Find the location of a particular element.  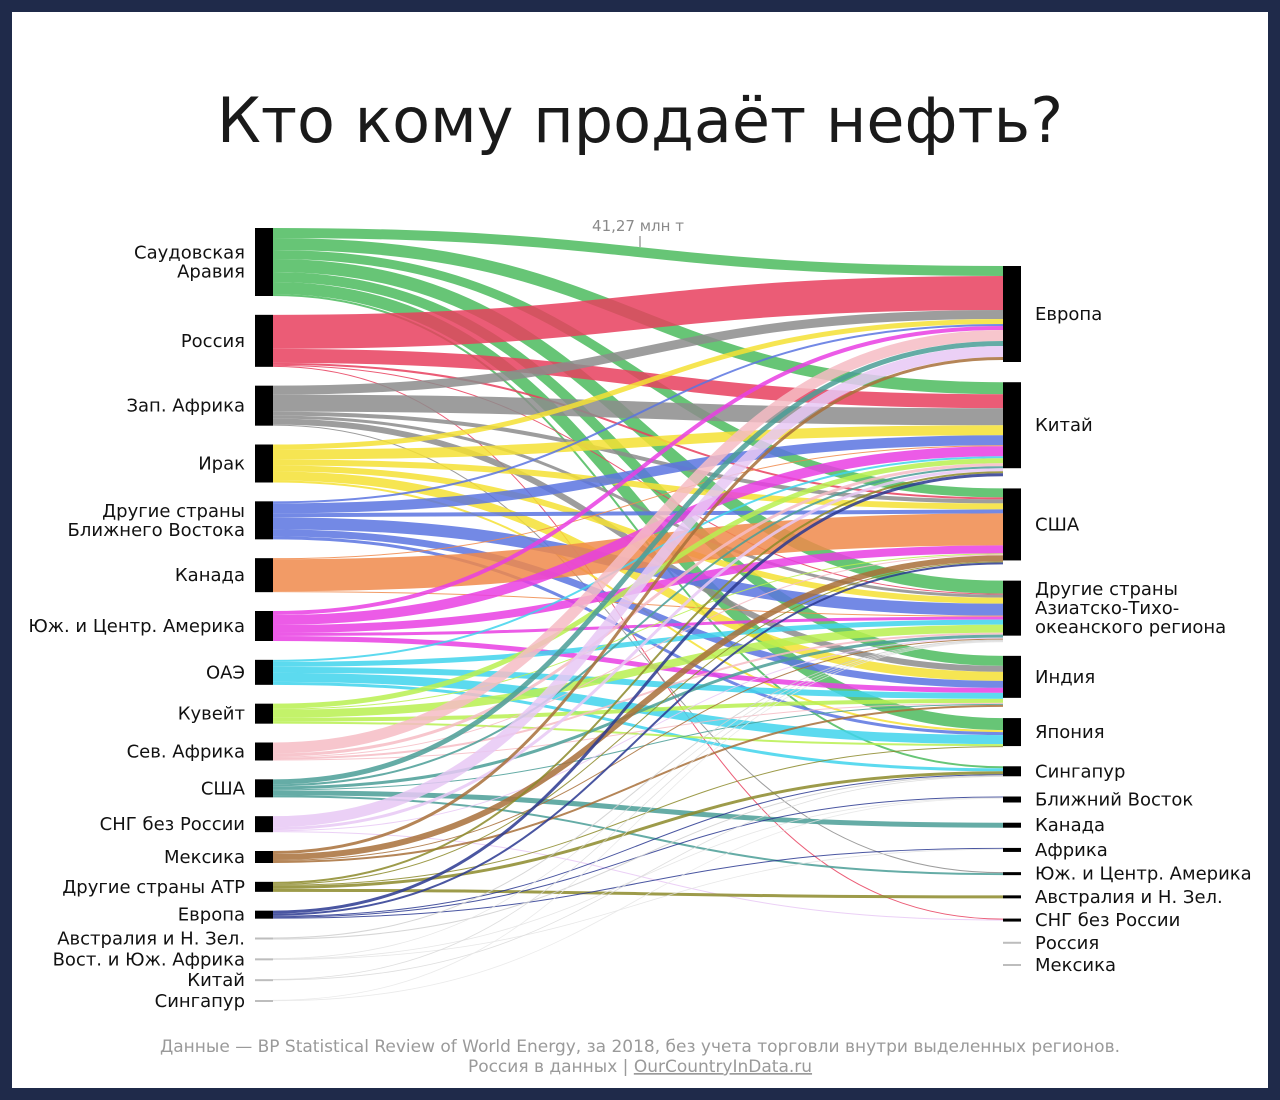

source-label-sa-line: Саудовская is located at coordinates (189, 253).